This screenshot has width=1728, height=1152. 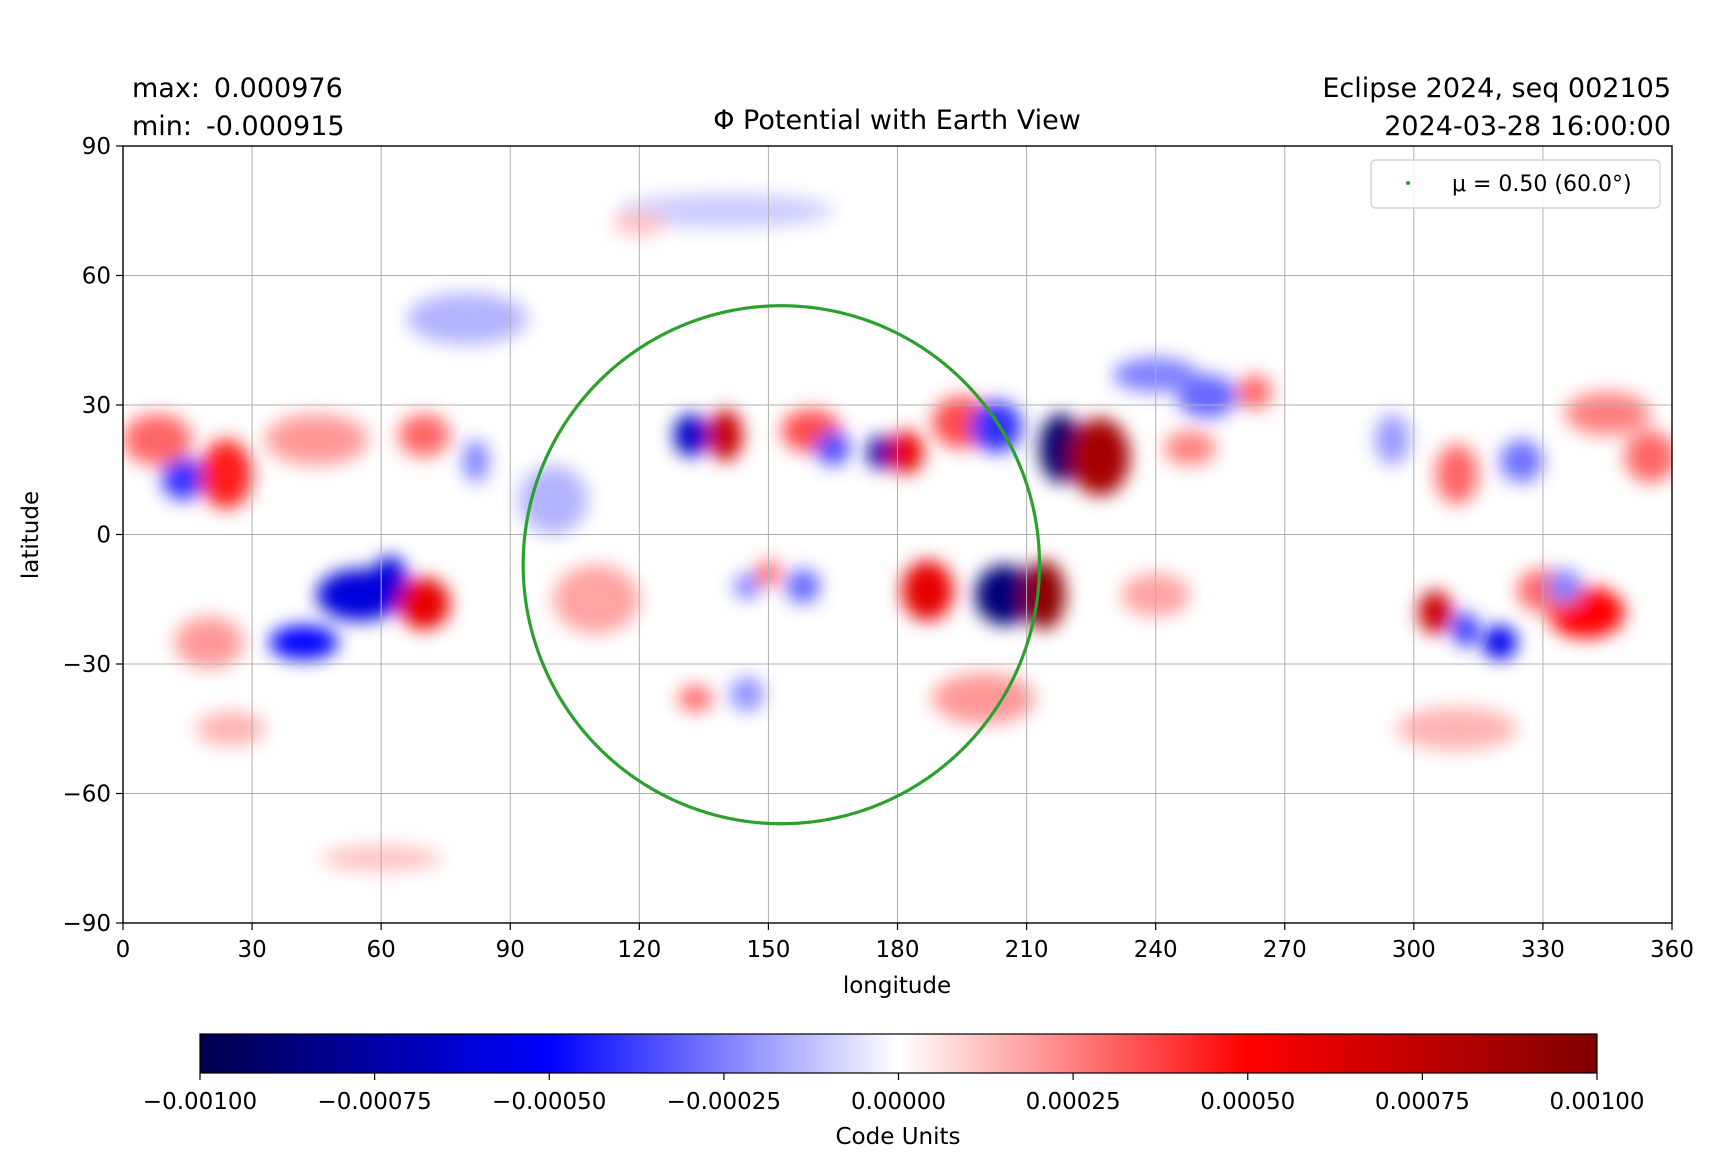 I want to click on x-tick-label-0: 0, so click(x=123, y=950).